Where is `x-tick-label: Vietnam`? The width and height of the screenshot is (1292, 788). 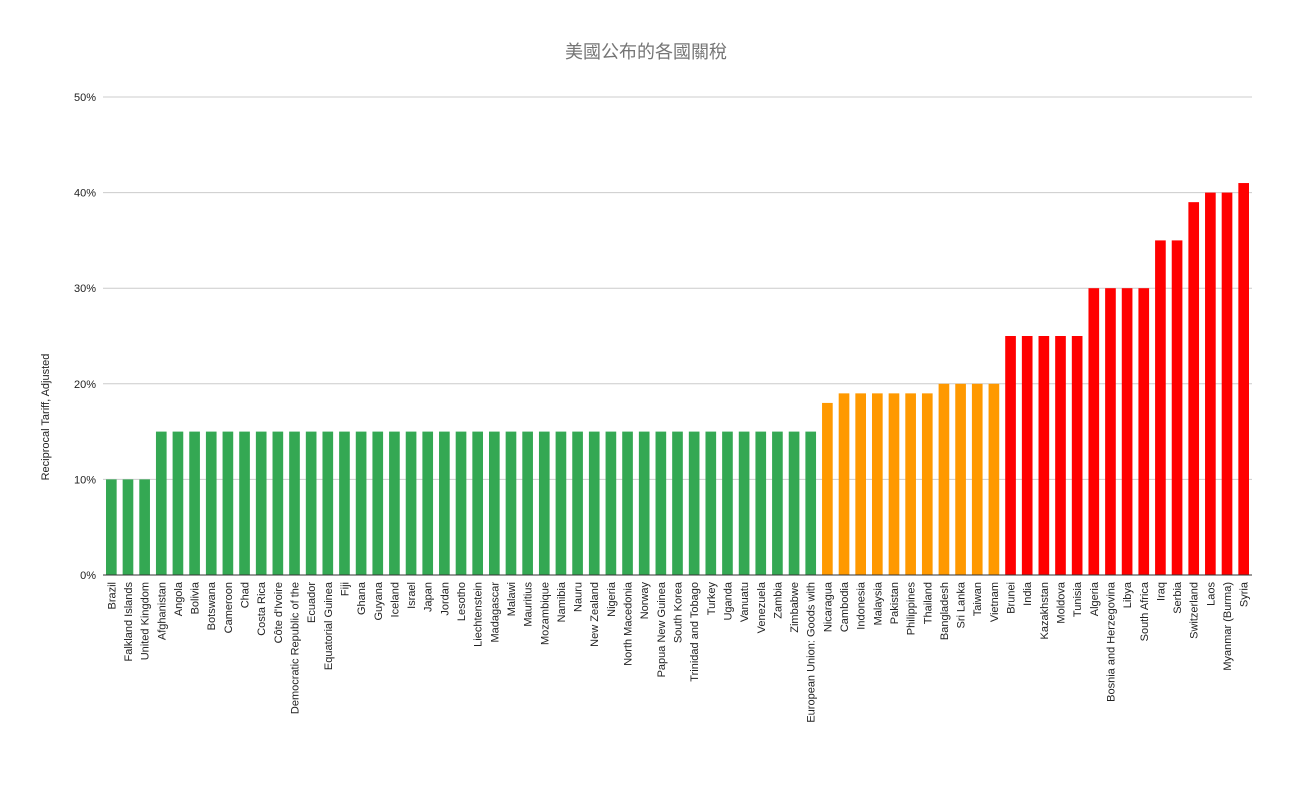 x-tick-label: Vietnam is located at coordinates (995, 602).